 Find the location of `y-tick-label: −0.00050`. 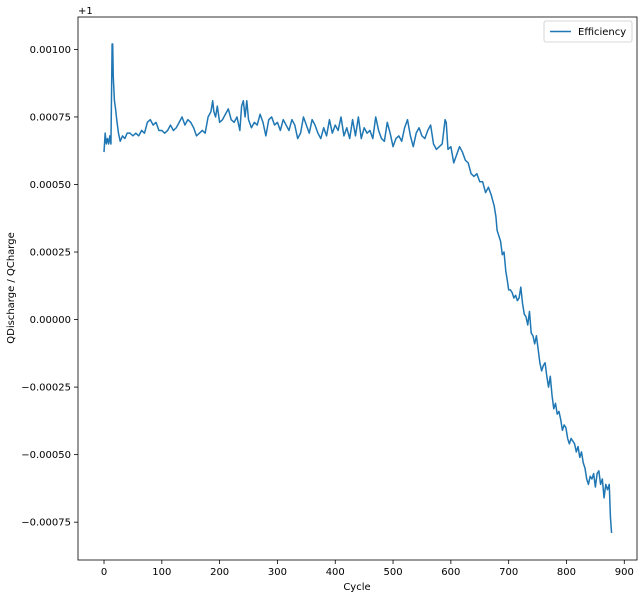

y-tick-label: −0.00050 is located at coordinates (46, 455).